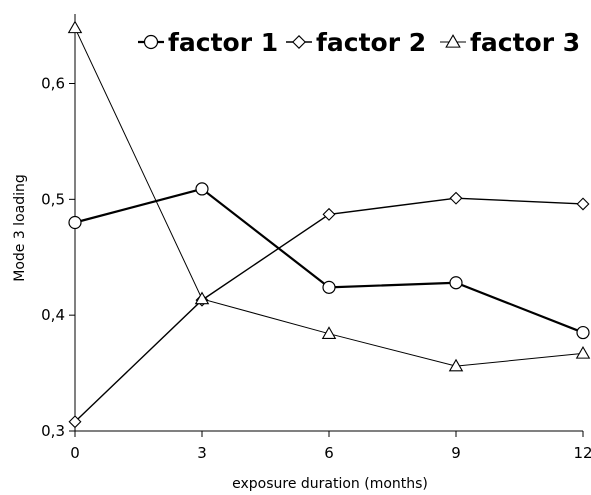 The width and height of the screenshot is (591, 495). Describe the element at coordinates (53, 199) in the screenshot. I see `y-tick-label: 0,5` at that location.